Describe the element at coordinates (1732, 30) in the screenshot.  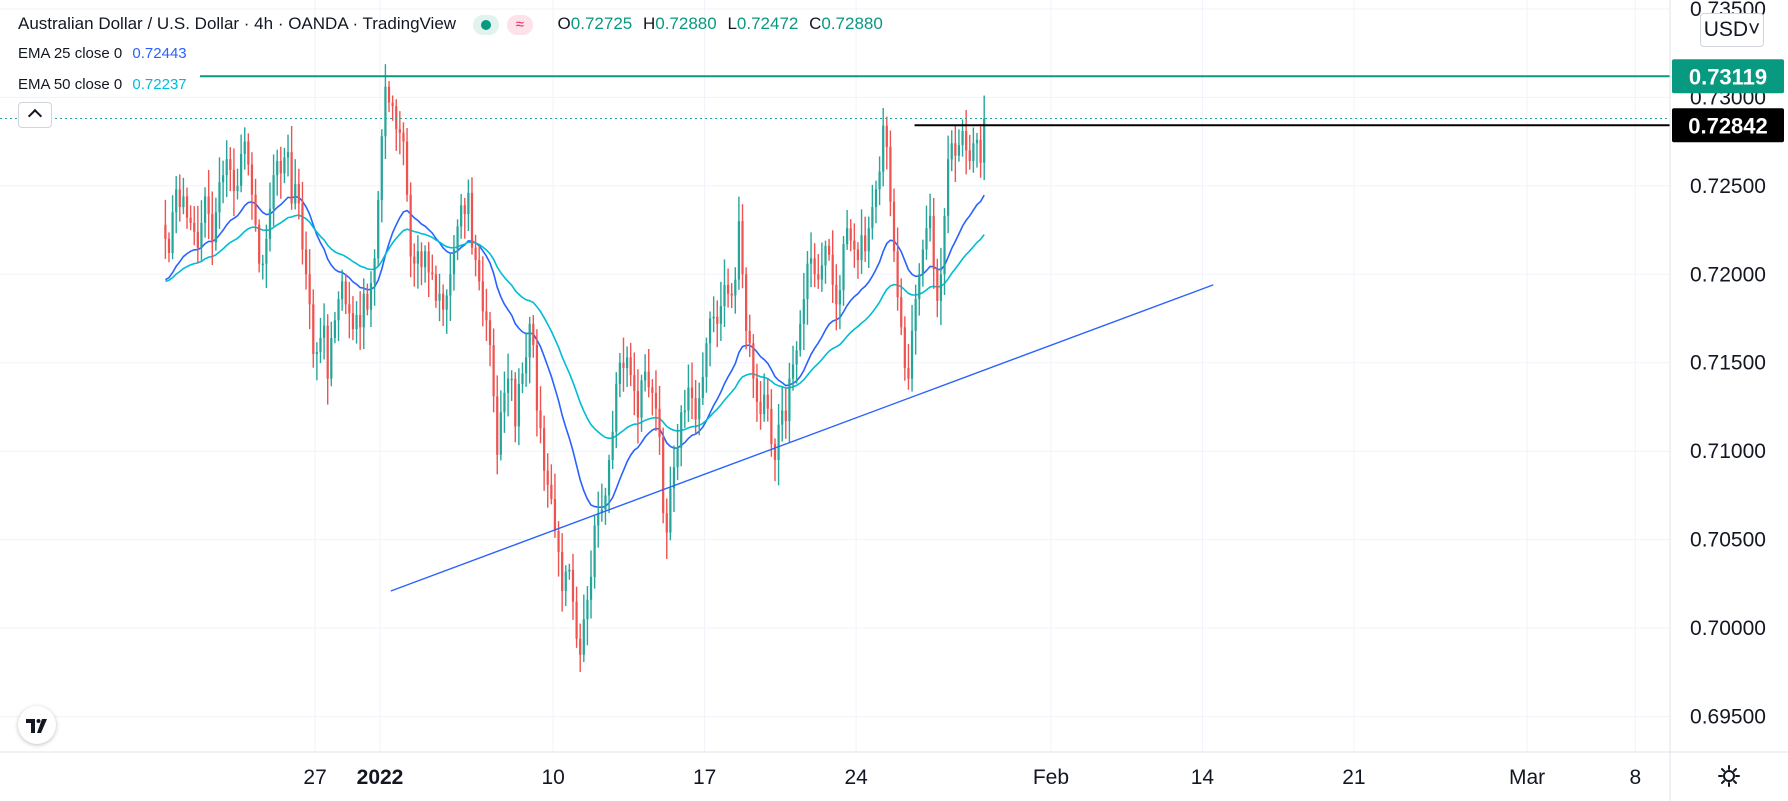
I see `currency-selector: USD˅` at that location.